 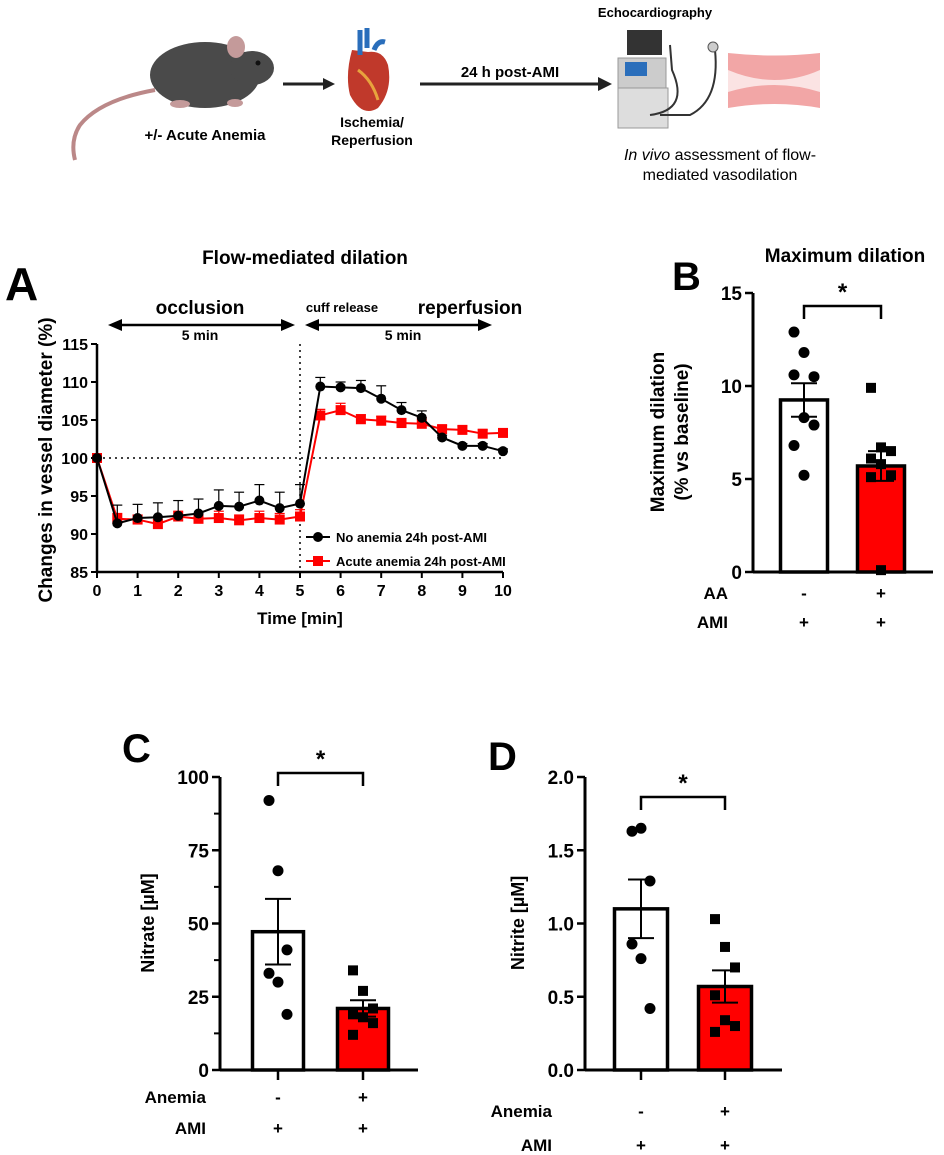 What do you see at coordinates (636, 961) in the screenshot?
I see `panel-d-plot: 0.0 0.5 1.0 1.5 2.0 - + + + Anemia AMI *` at bounding box center [636, 961].